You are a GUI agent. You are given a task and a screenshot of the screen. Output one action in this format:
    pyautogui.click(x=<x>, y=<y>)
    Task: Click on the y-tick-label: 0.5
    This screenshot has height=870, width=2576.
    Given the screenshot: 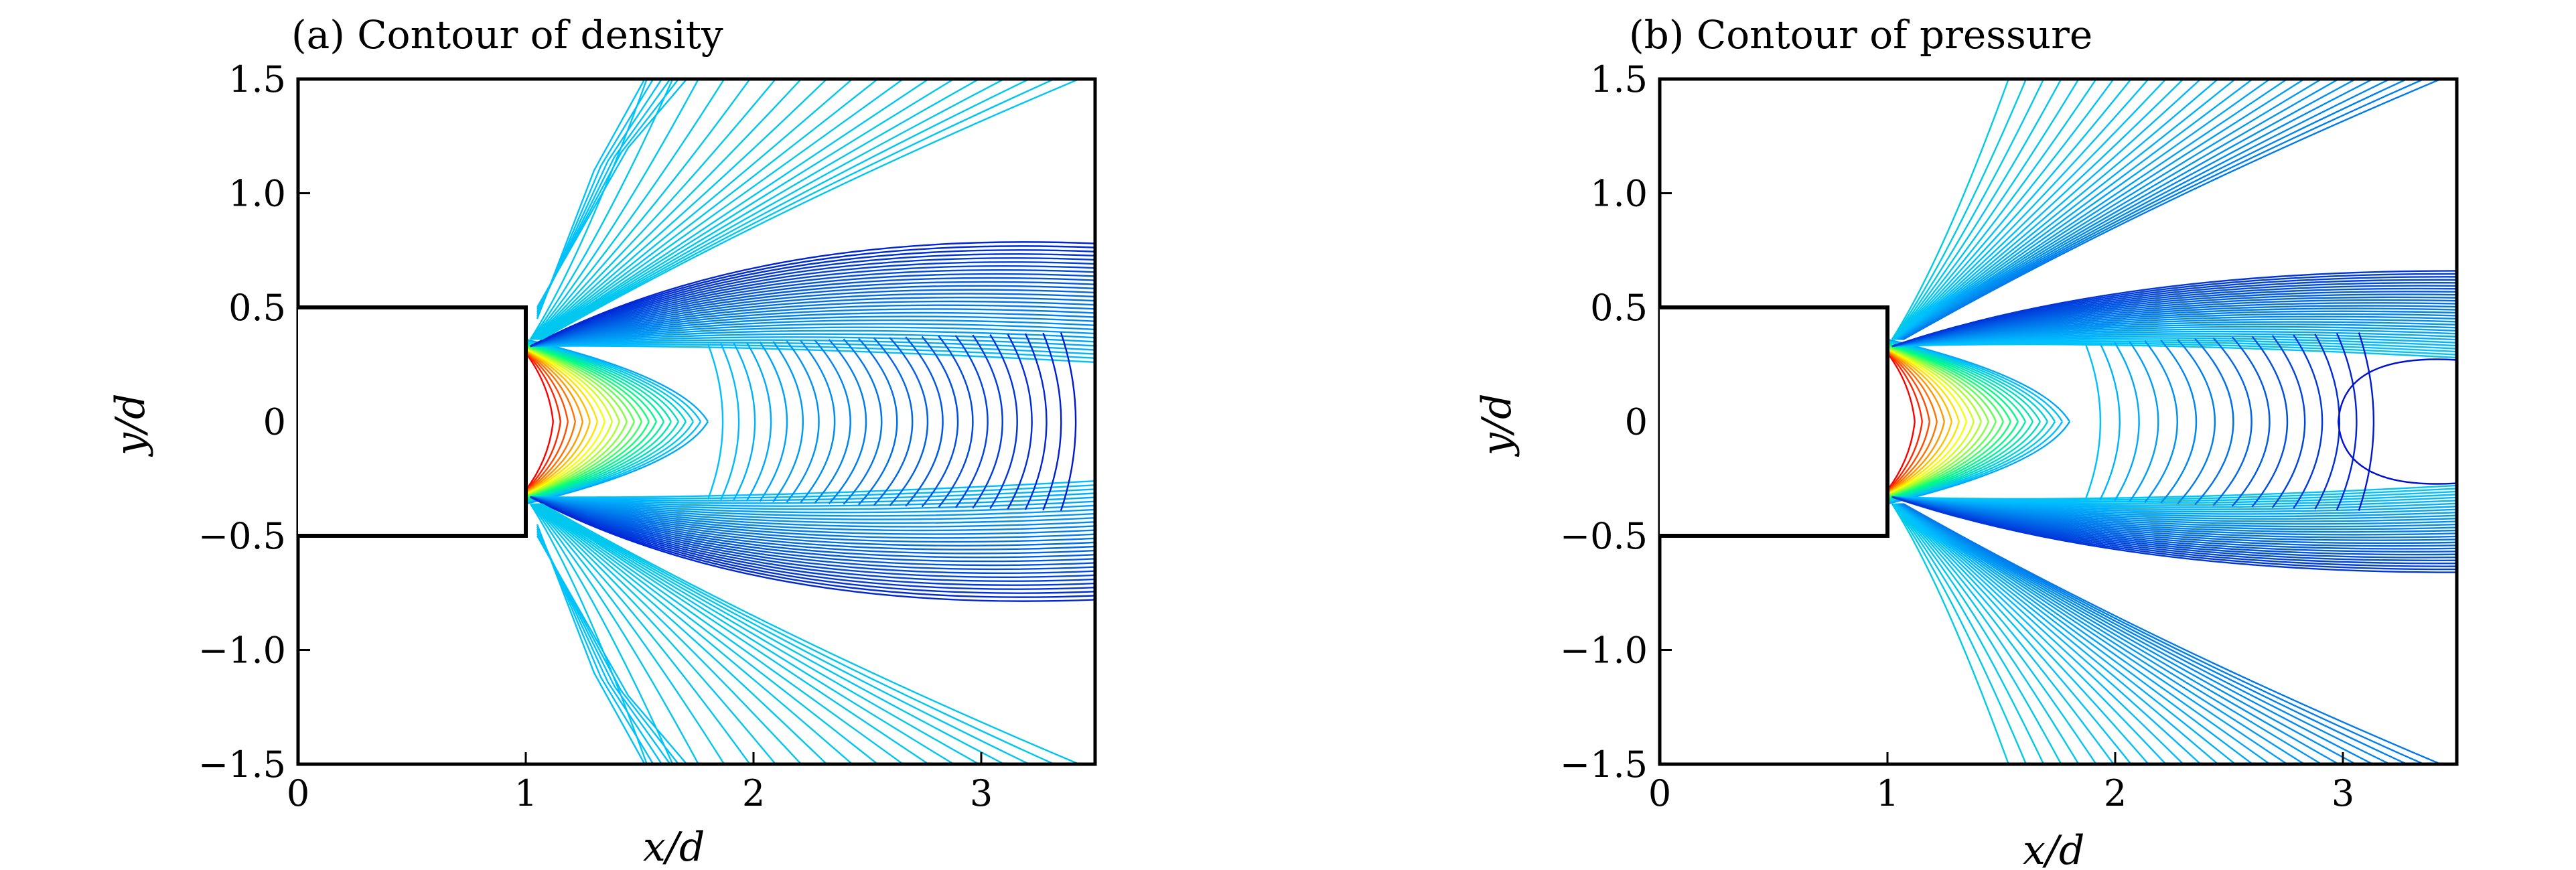 What is the action you would take?
    pyautogui.click(x=257, y=308)
    